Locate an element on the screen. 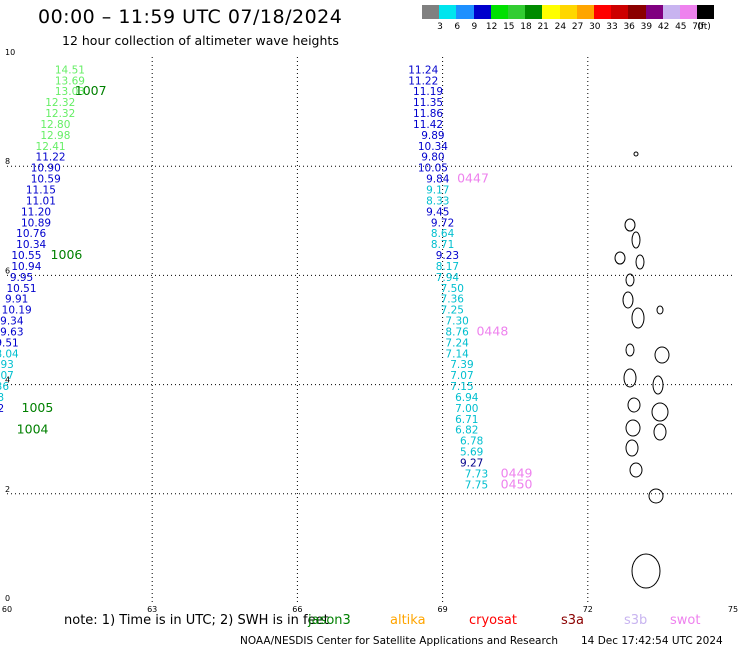 The height and width of the screenshot is (650, 740). swh-value: 9.72 is located at coordinates (442, 223).